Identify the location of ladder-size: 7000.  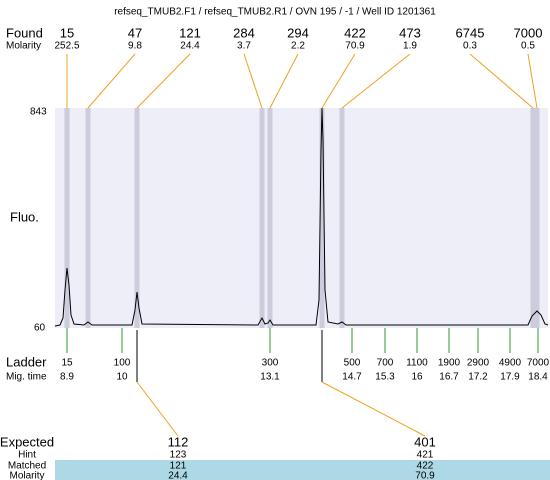
(538, 363).